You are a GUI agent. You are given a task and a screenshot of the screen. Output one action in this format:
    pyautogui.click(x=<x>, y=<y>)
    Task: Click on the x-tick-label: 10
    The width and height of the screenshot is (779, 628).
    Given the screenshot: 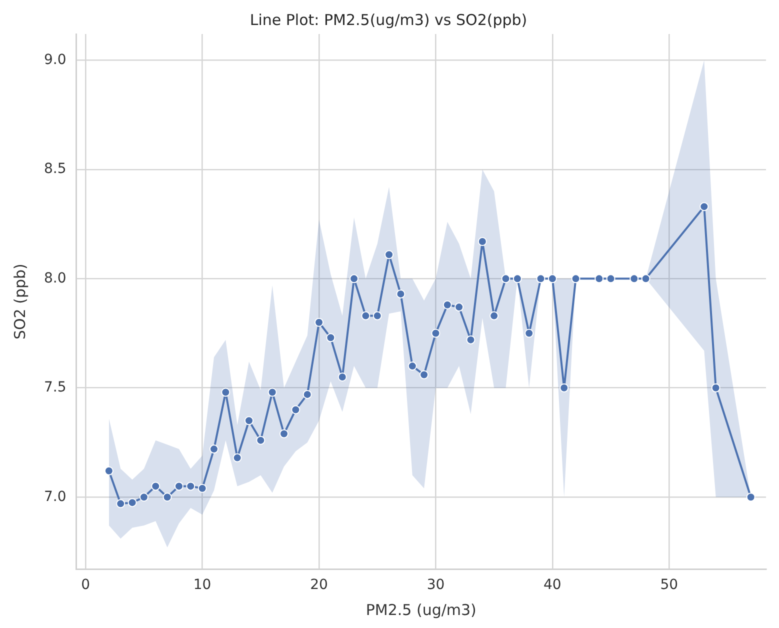 What is the action you would take?
    pyautogui.click(x=202, y=585)
    